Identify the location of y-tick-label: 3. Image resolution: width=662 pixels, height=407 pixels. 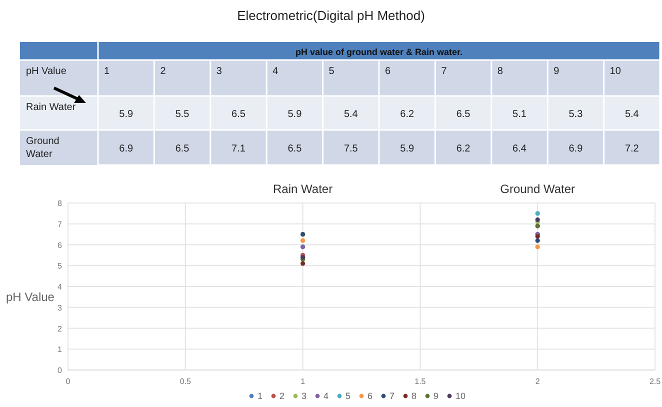
(60, 307).